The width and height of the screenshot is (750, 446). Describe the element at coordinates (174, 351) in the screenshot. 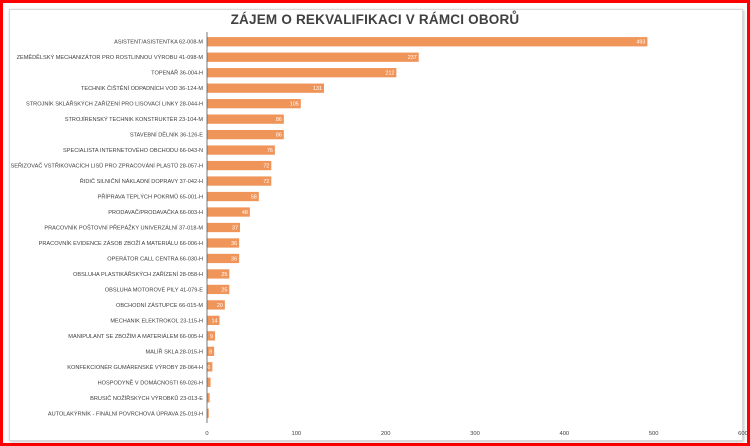

I see `category-label: MALÍŘ SKLA 28-015-H` at that location.